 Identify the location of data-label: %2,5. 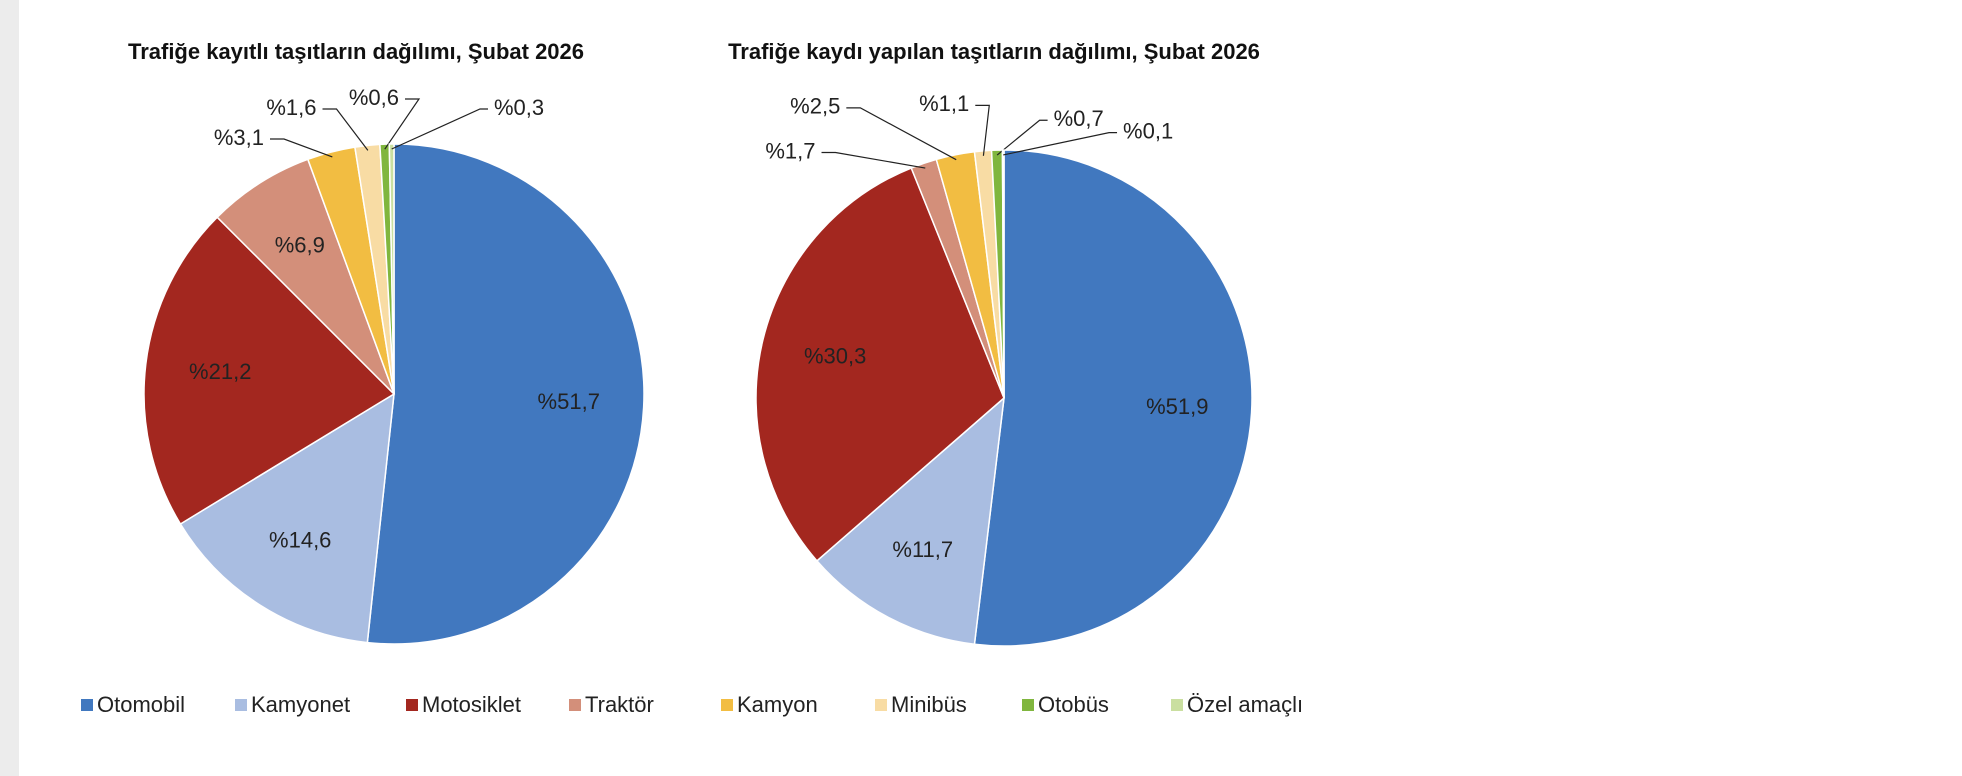
(815, 106).